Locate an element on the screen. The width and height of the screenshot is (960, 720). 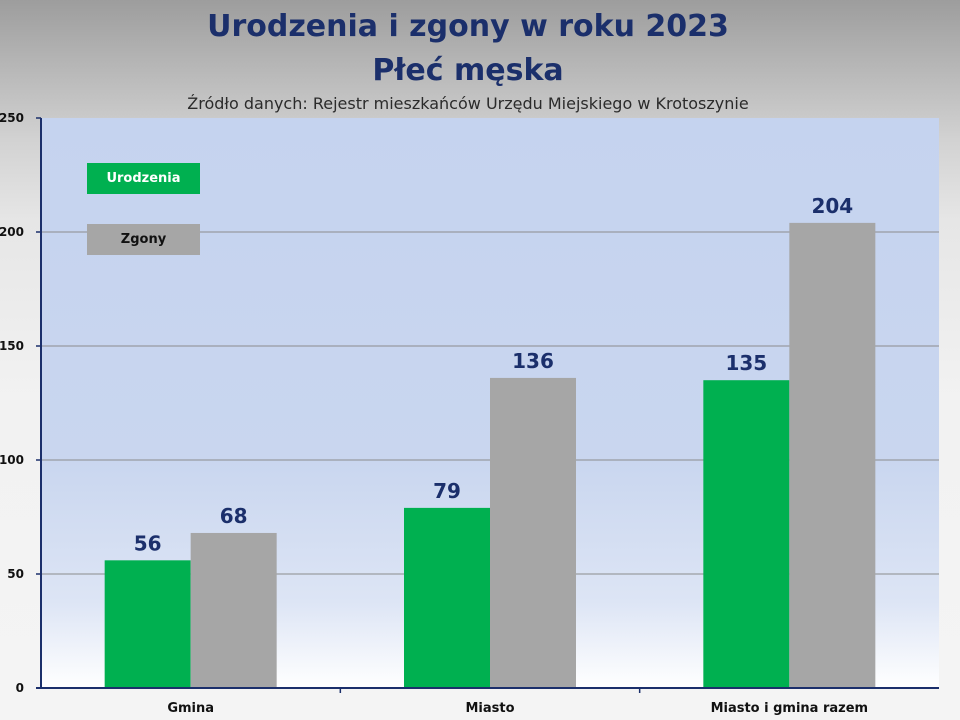
y-tick-label: 100 is located at coordinates (12, 460).